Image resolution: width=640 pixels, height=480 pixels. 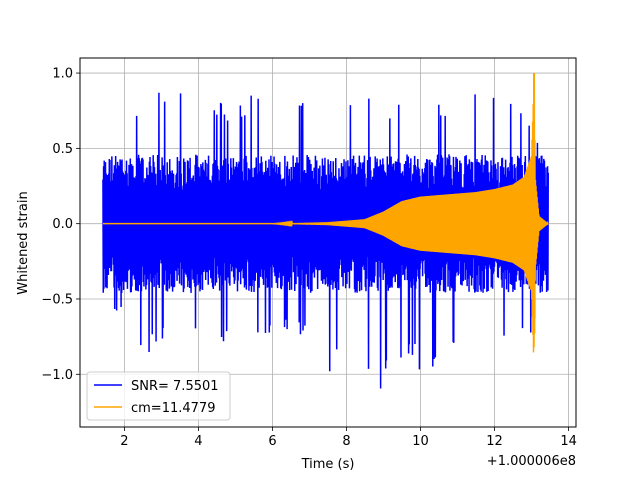 What do you see at coordinates (57, 375) in the screenshot?
I see `y-tick-label: −1.0` at bounding box center [57, 375].